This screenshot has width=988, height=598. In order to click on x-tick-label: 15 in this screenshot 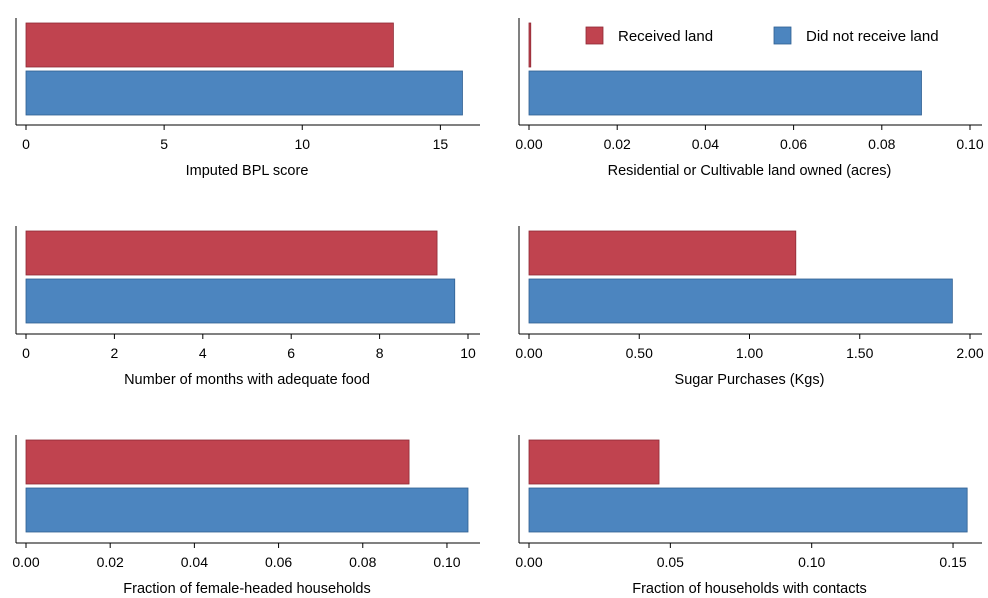, I will do `click(441, 144)`.